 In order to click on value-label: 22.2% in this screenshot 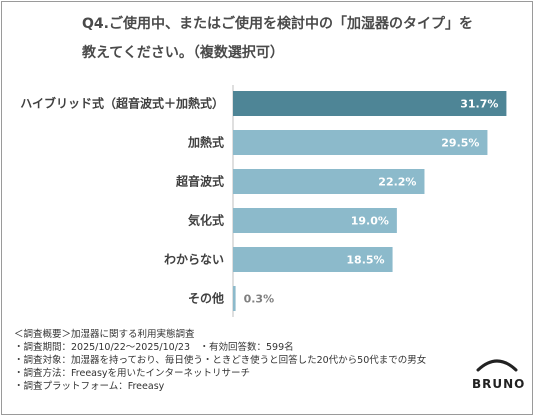, I will do `click(397, 182)`.